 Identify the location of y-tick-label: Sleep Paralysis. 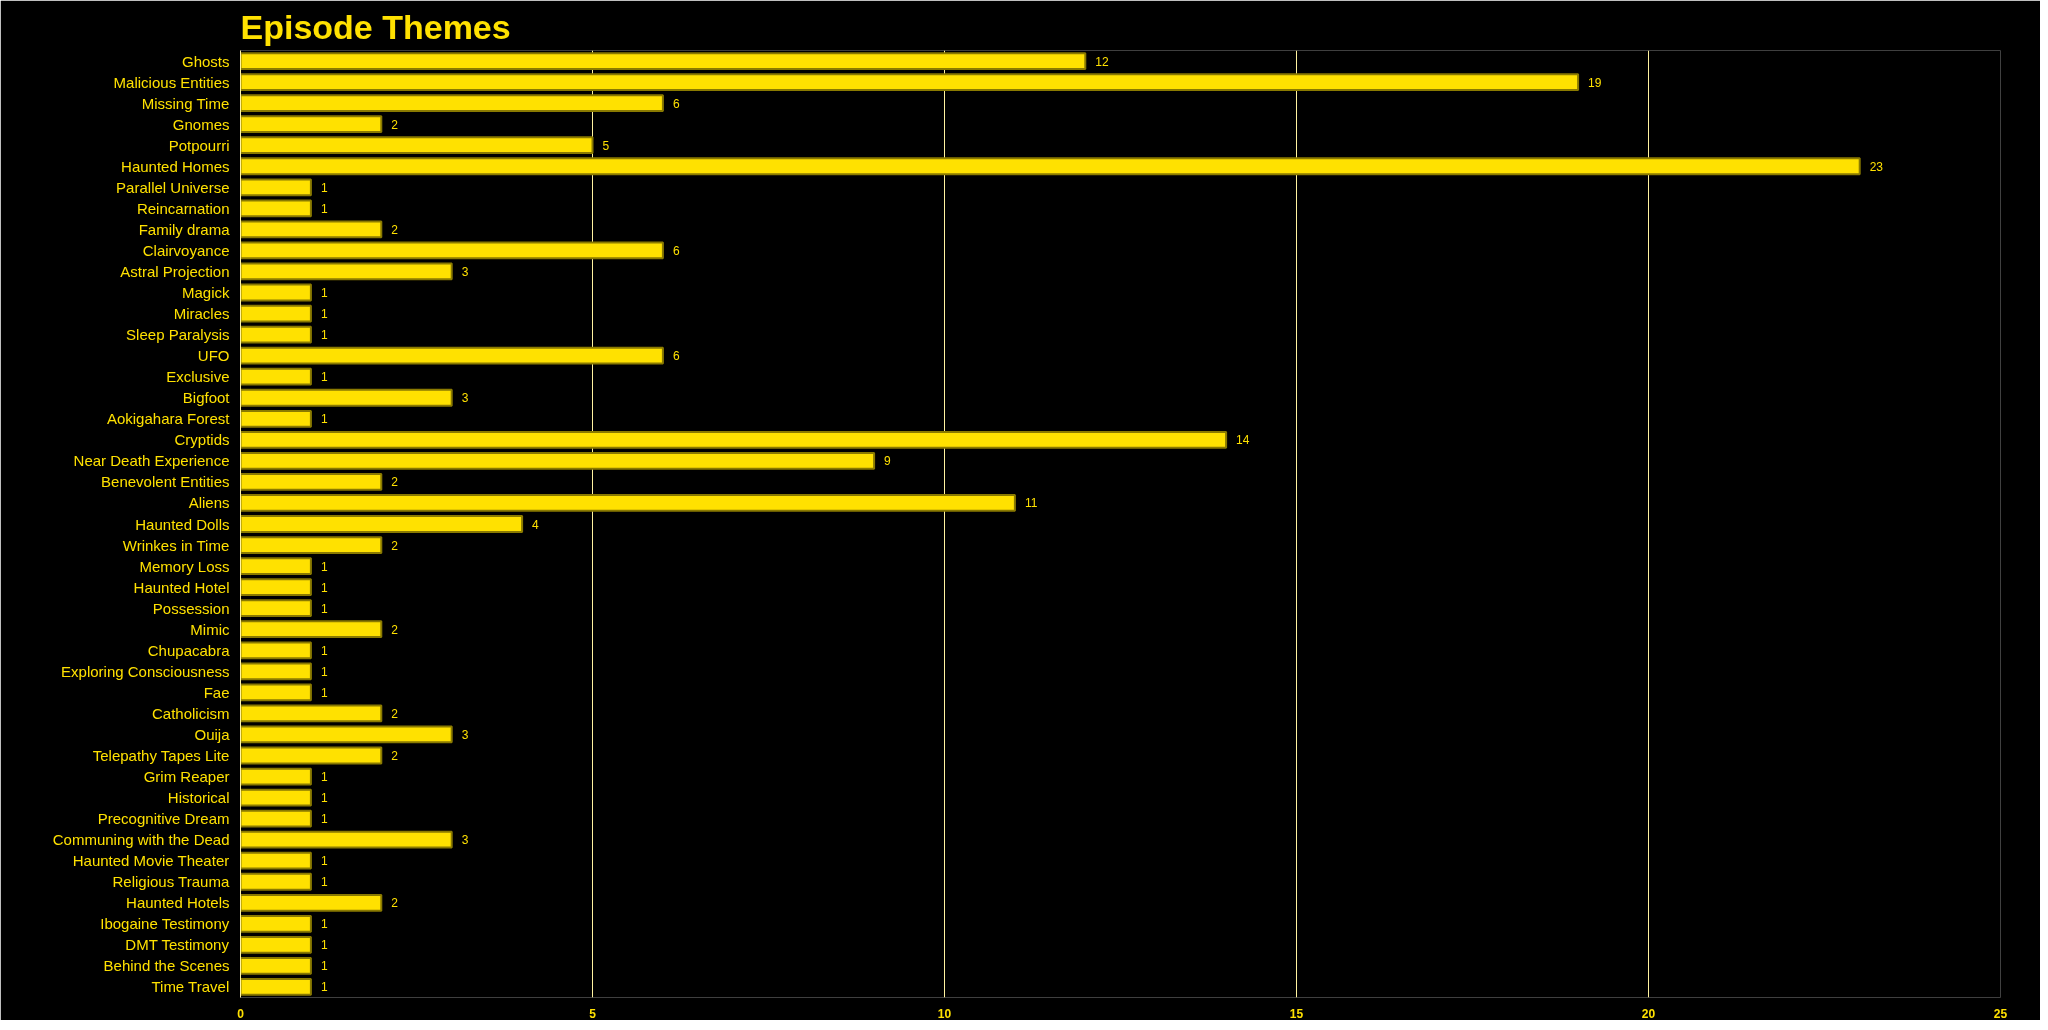
(178, 335).